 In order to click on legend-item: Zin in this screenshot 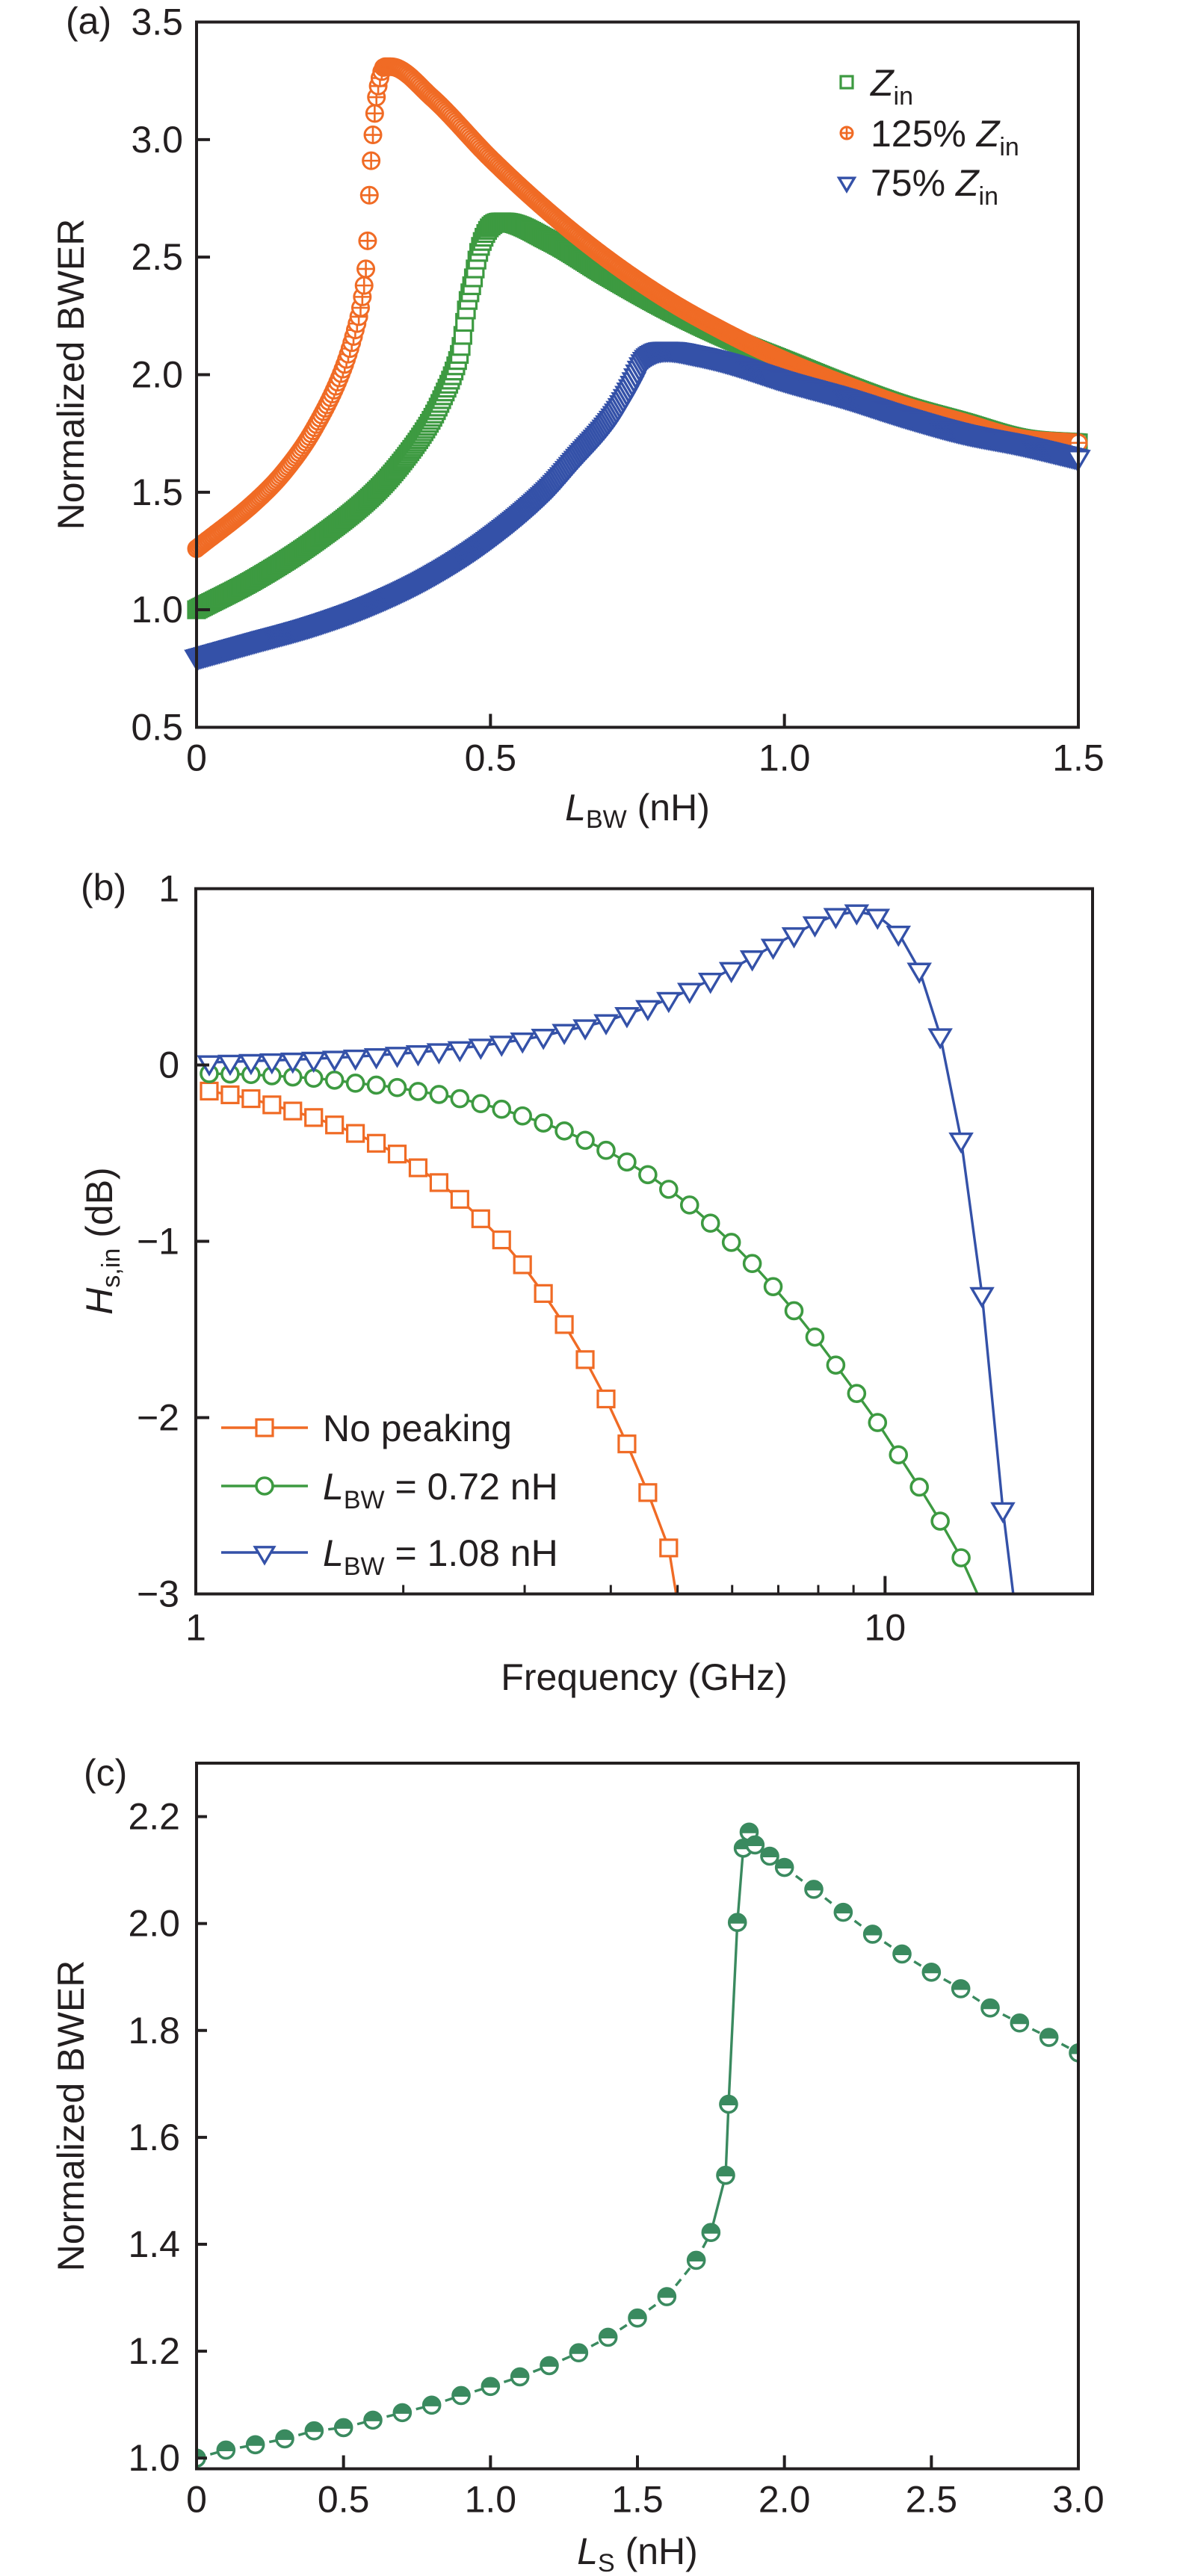, I will do `click(876, 86)`.